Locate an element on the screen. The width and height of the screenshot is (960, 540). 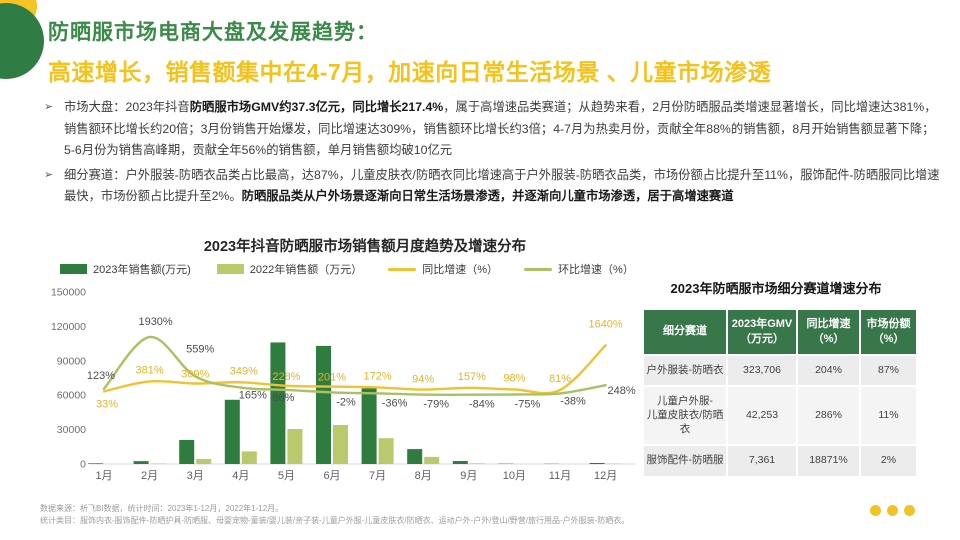
svg-text: 201% is located at coordinates (332, 378).